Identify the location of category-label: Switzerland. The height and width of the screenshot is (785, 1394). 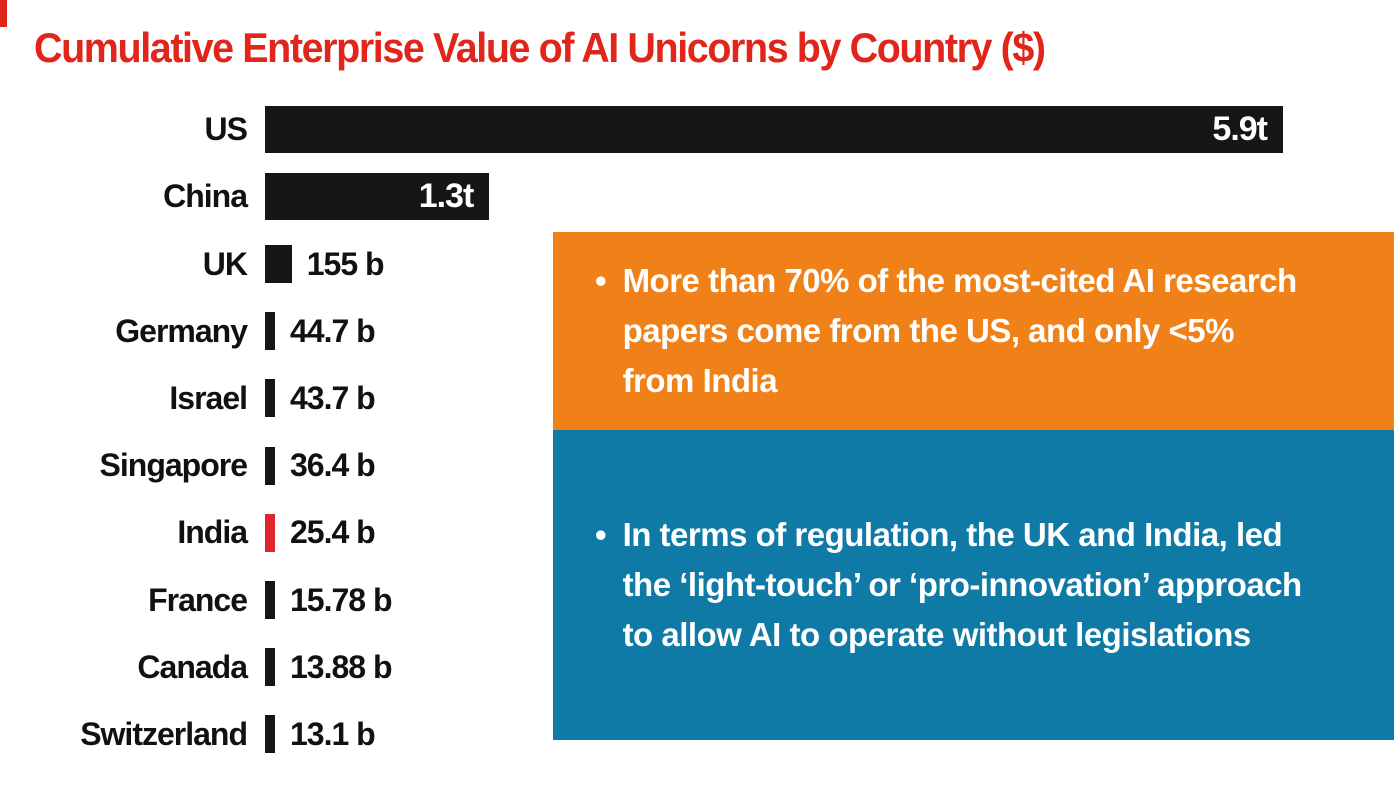
(164, 733).